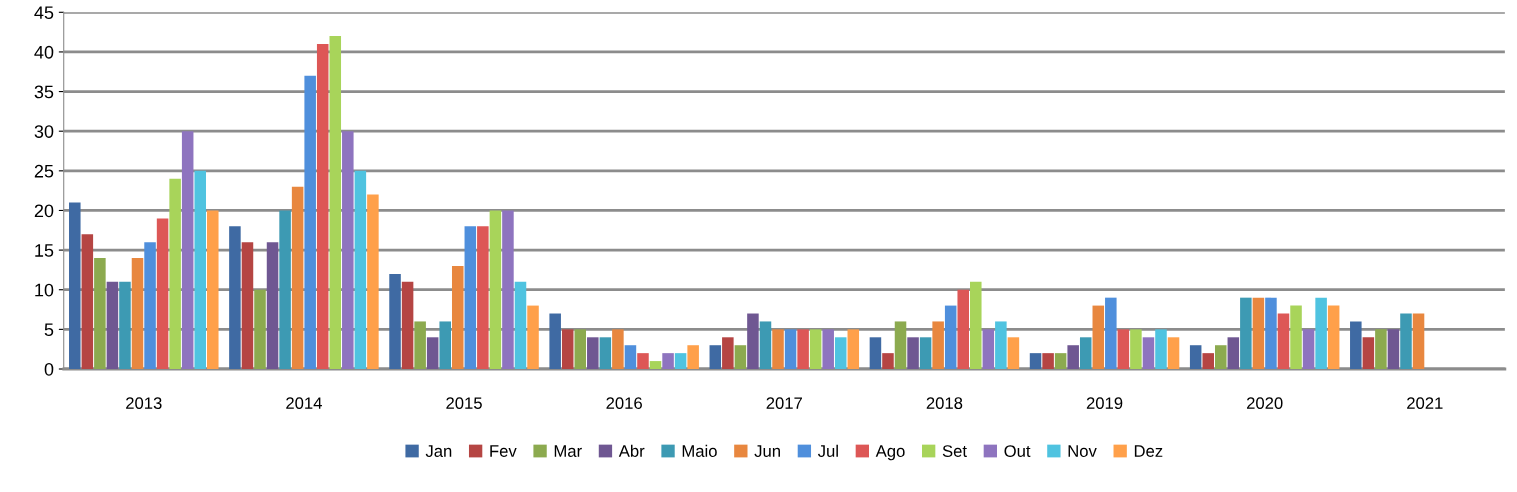  Describe the element at coordinates (44, 211) in the screenshot. I see `y-tick-label: 20` at that location.